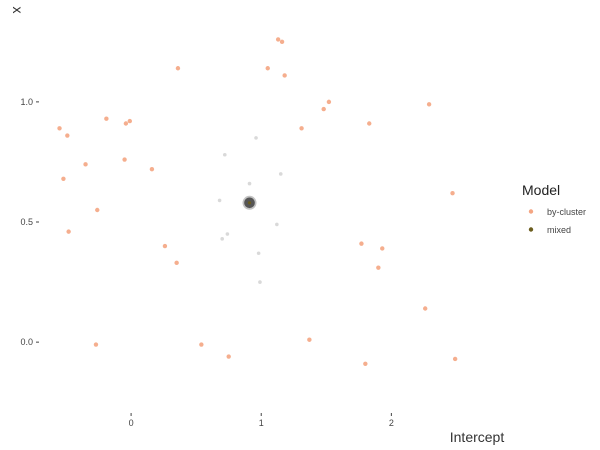 The height and width of the screenshot is (450, 600). What do you see at coordinates (531, 211) in the screenshot?
I see `legend-key-by-cluster` at bounding box center [531, 211].